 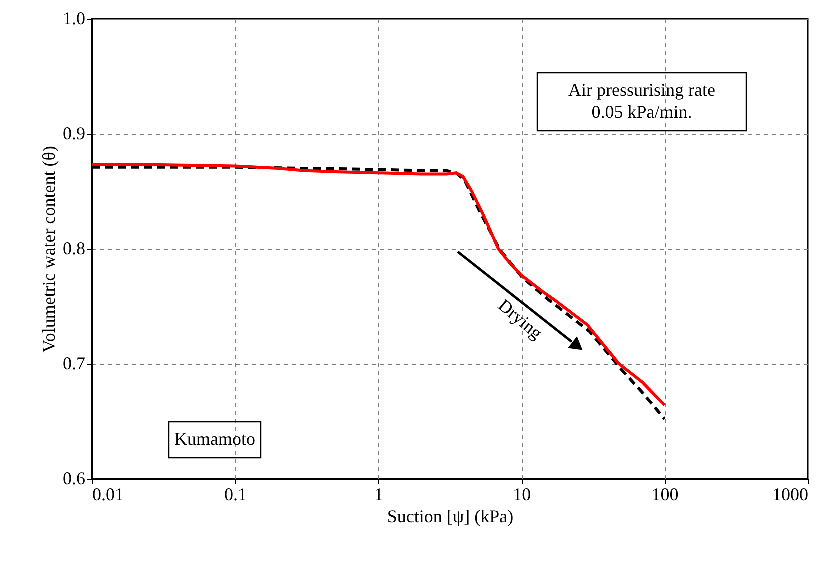 What do you see at coordinates (379, 494) in the screenshot?
I see `x-tick-label: 1` at bounding box center [379, 494].